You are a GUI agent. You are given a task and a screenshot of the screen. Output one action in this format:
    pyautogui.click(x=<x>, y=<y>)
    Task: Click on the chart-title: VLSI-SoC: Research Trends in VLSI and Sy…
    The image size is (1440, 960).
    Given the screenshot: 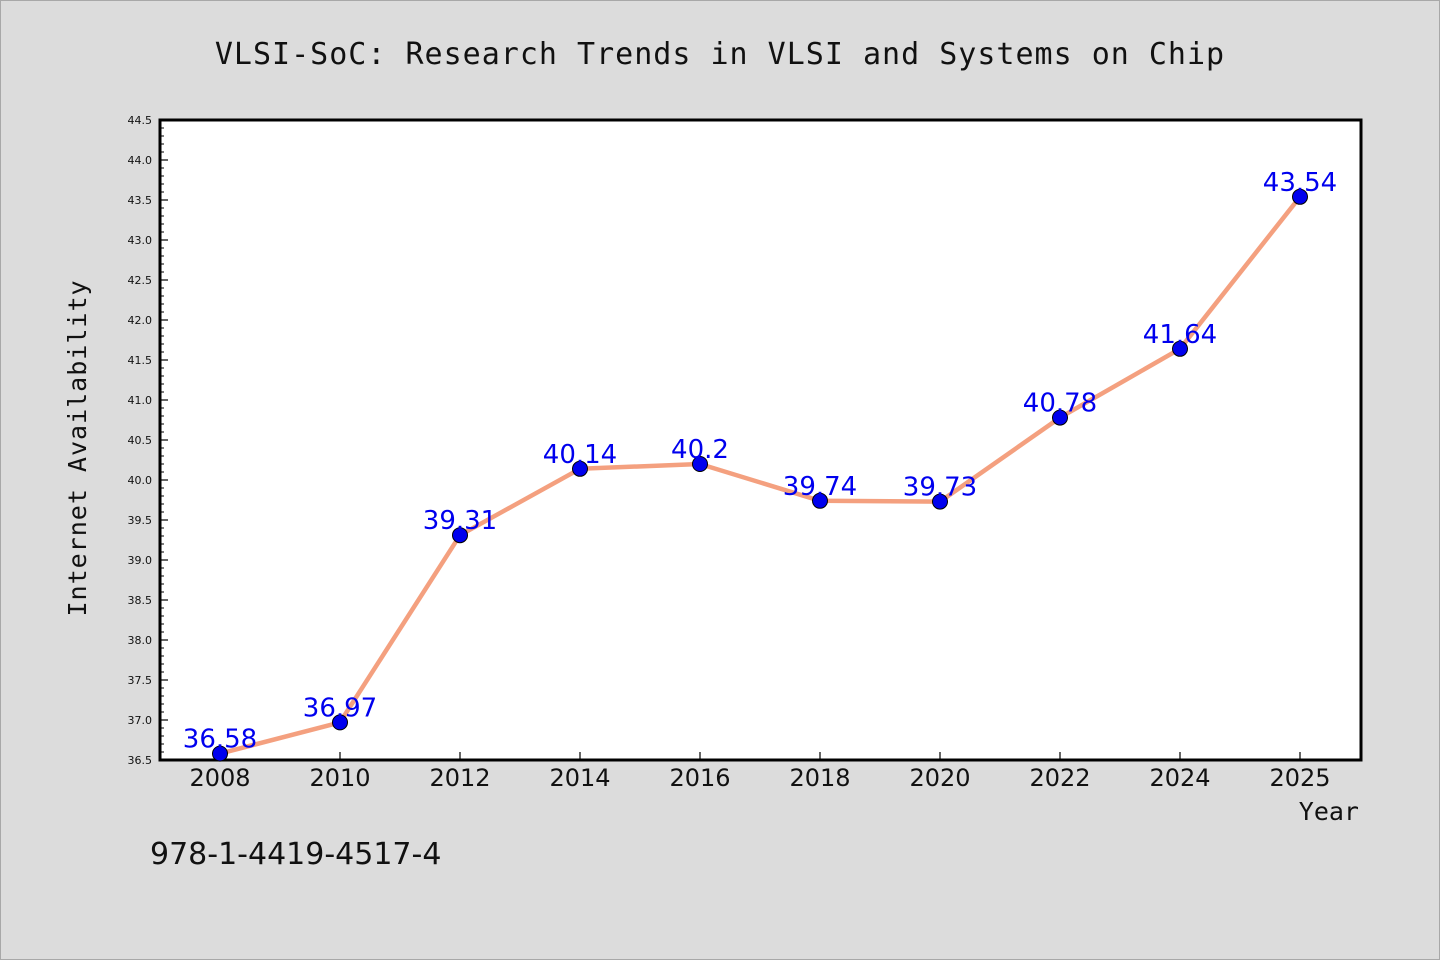 What is the action you would take?
    pyautogui.click(x=720, y=54)
    